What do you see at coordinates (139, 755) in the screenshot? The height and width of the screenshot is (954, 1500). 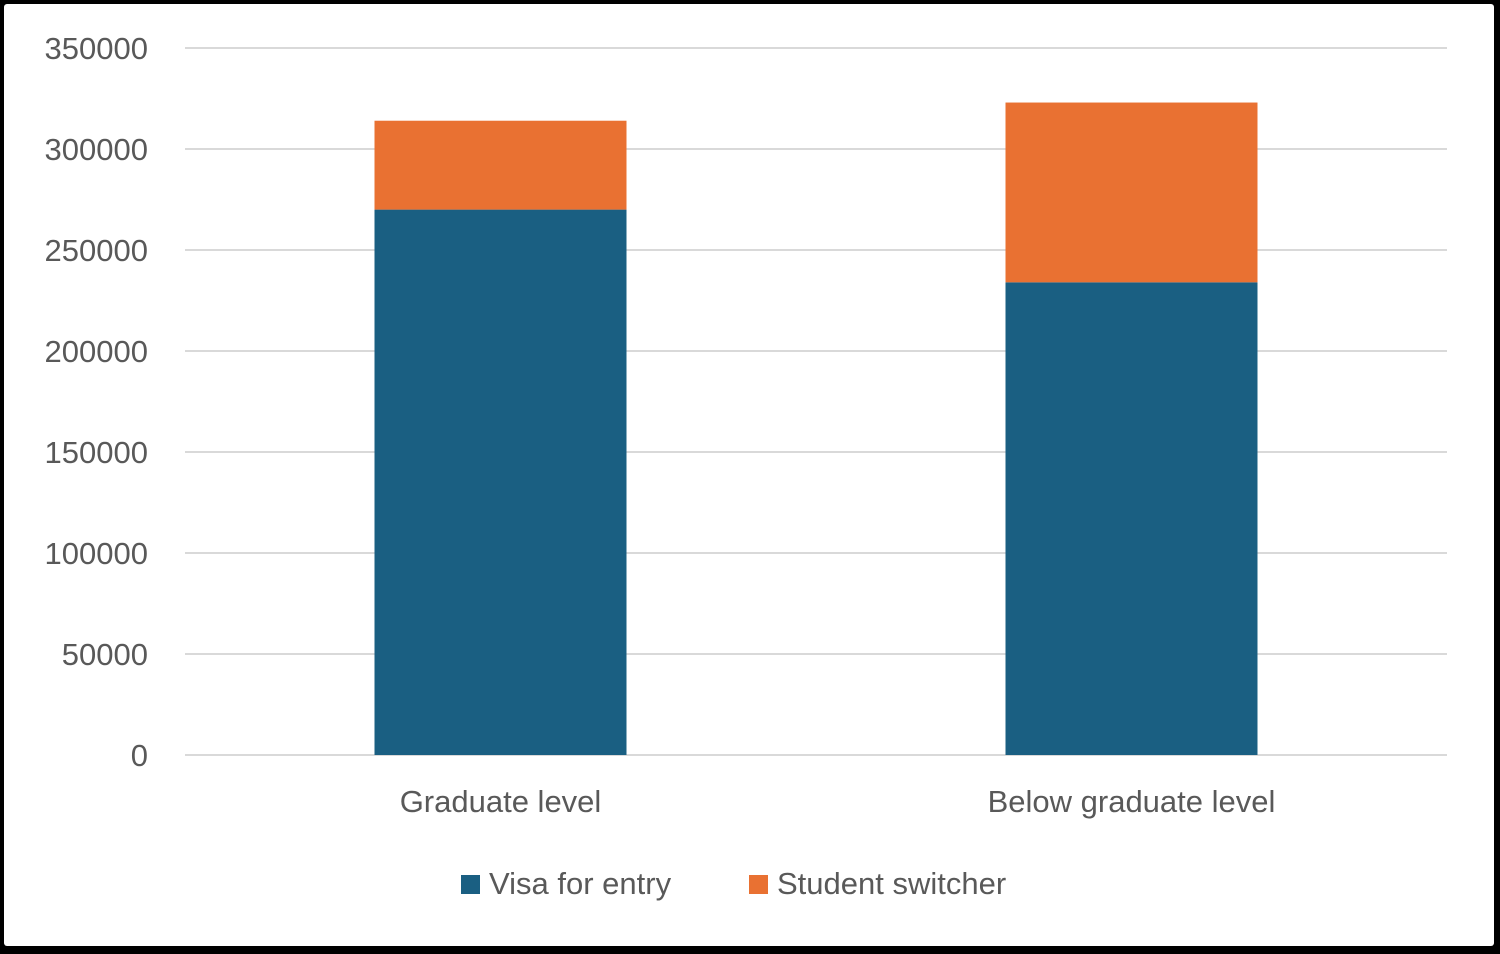 I see `y-tick-label: 0` at bounding box center [139, 755].